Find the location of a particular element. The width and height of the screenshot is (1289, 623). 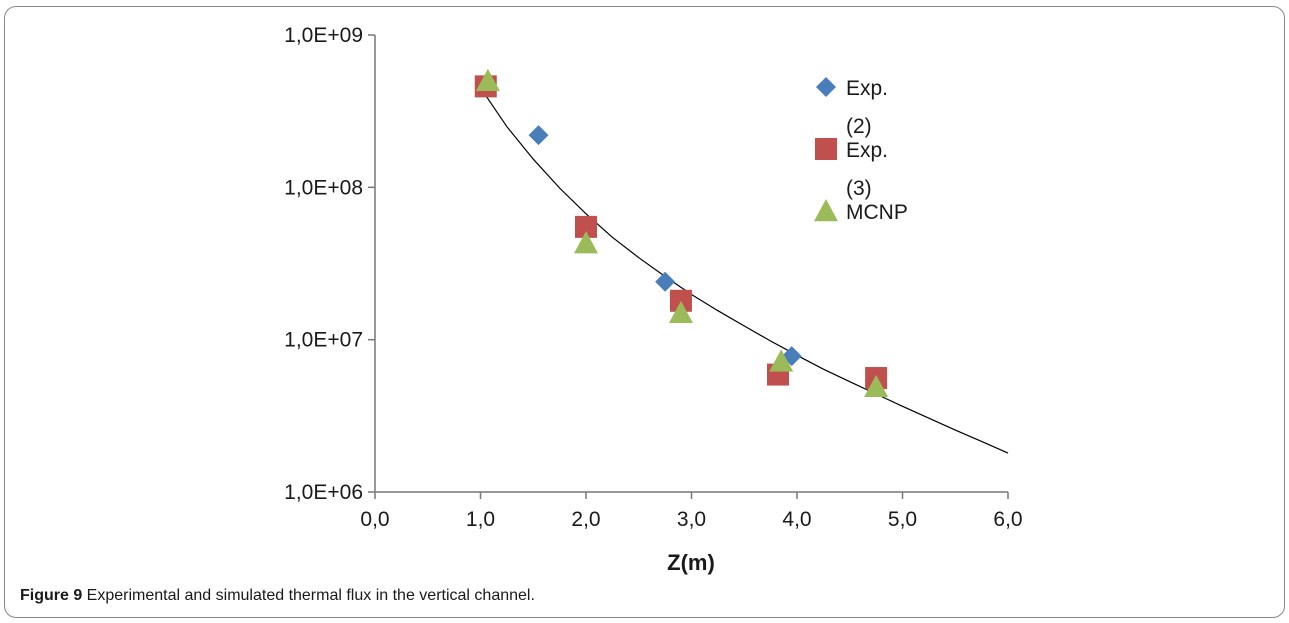

caption-label: Figure 9 is located at coordinates (51, 595).